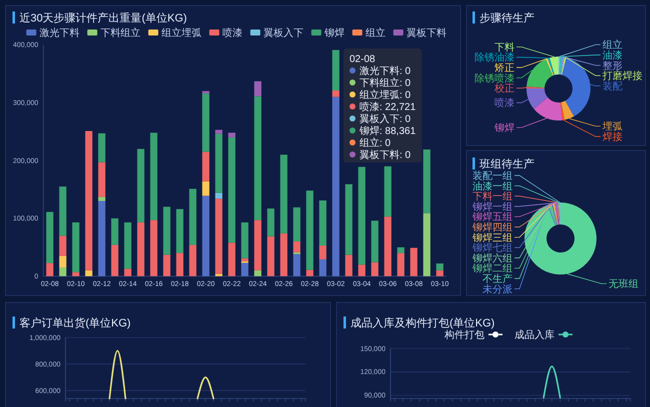  Describe the element at coordinates (612, 66) in the screenshot. I see `slice-label: 整形` at that location.